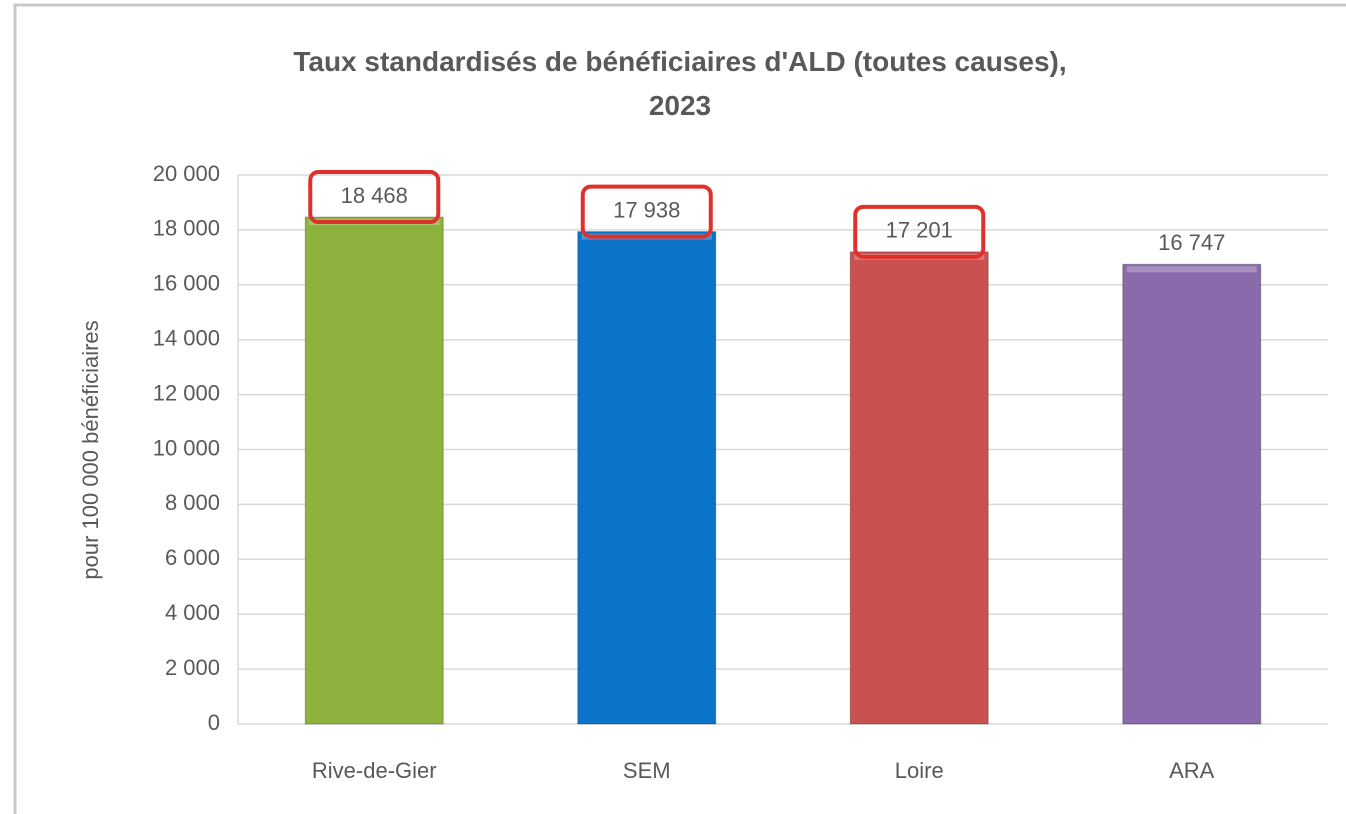 The height and width of the screenshot is (814, 1346). Describe the element at coordinates (186, 392) in the screenshot. I see `y-tick-label: 12 000` at that location.